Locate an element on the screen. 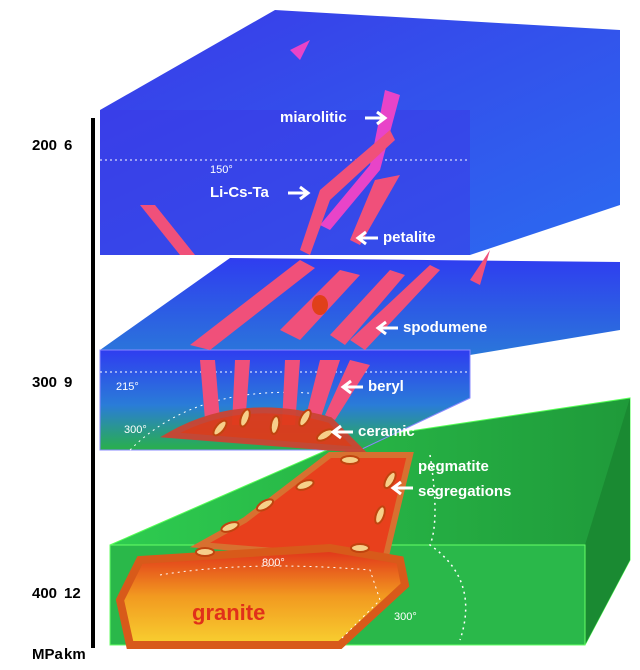  temp-800: 800° is located at coordinates (273, 563).